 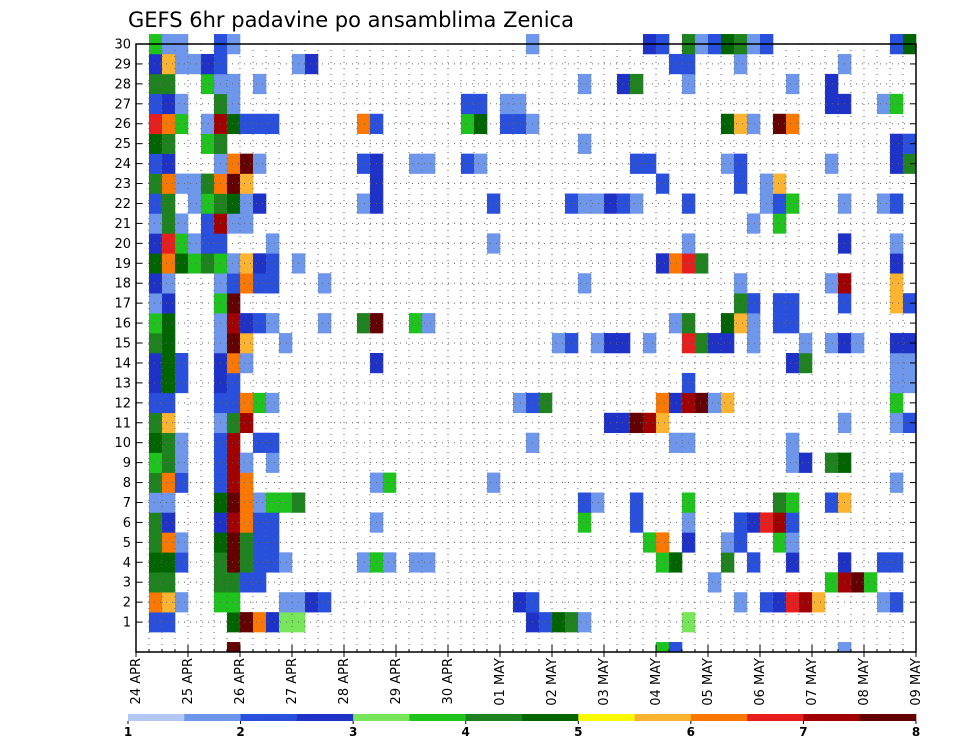 What do you see at coordinates (122, 423) in the screenshot?
I see `y-tick-label: 11` at bounding box center [122, 423].